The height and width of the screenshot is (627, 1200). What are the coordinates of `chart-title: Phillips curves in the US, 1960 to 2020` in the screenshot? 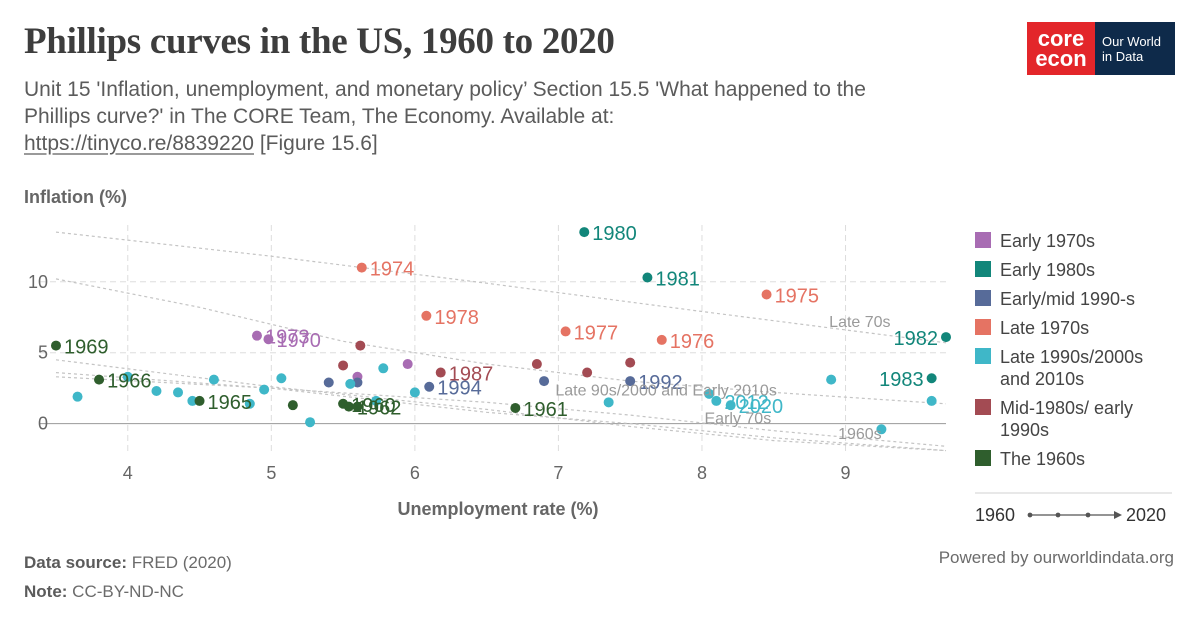 It's located at (319, 41).